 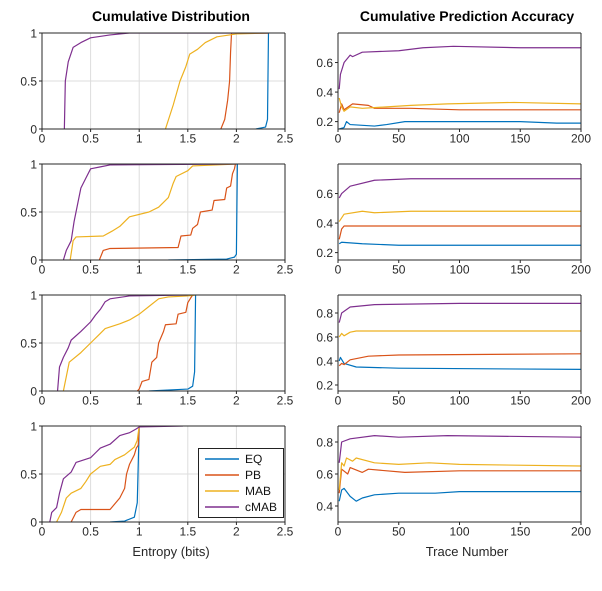 I want to click on x-axis-title: Trace Number, so click(x=467, y=551).